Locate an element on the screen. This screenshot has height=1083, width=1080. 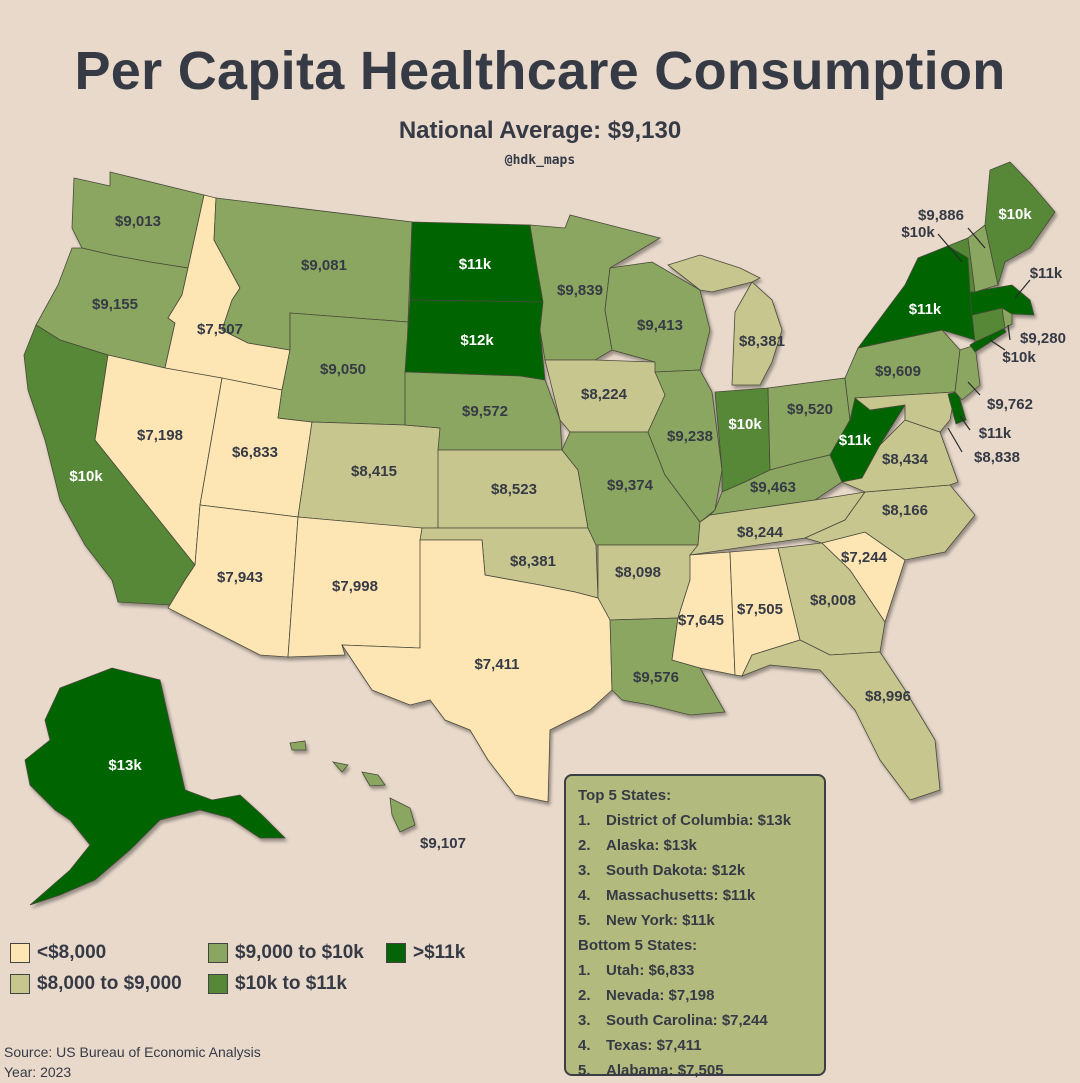
label-NC: $8,166 is located at coordinates (905, 510).